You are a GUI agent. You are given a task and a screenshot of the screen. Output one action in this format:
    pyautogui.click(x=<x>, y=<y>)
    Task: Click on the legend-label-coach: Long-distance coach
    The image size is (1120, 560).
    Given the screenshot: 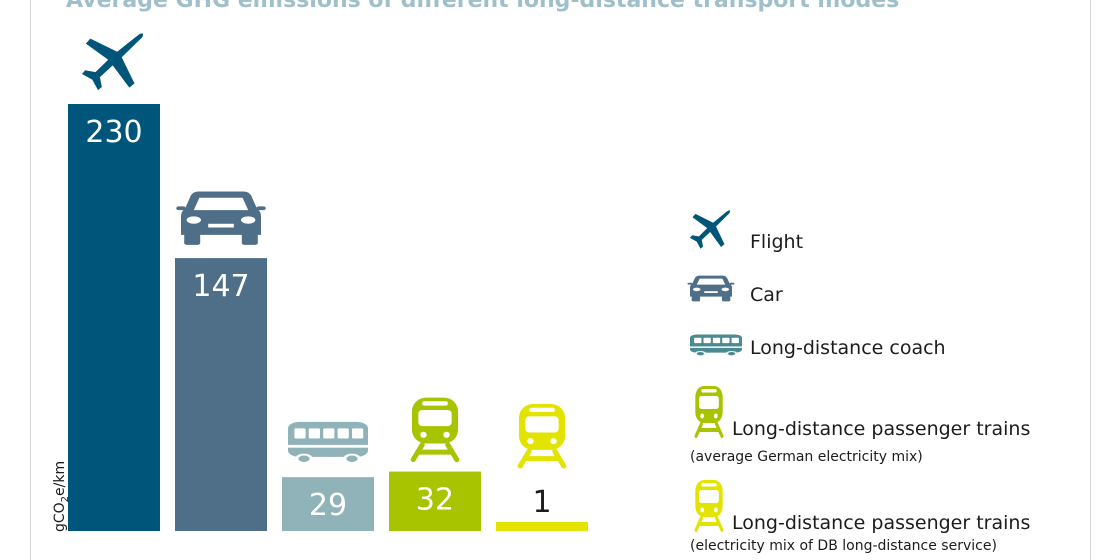 What is the action you would take?
    pyautogui.click(x=848, y=348)
    